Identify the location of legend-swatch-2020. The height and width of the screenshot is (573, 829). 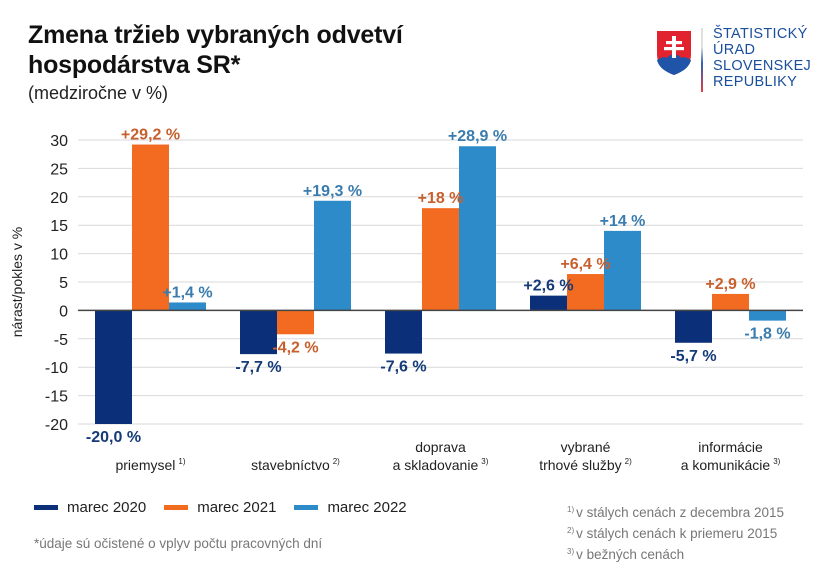
(46, 507).